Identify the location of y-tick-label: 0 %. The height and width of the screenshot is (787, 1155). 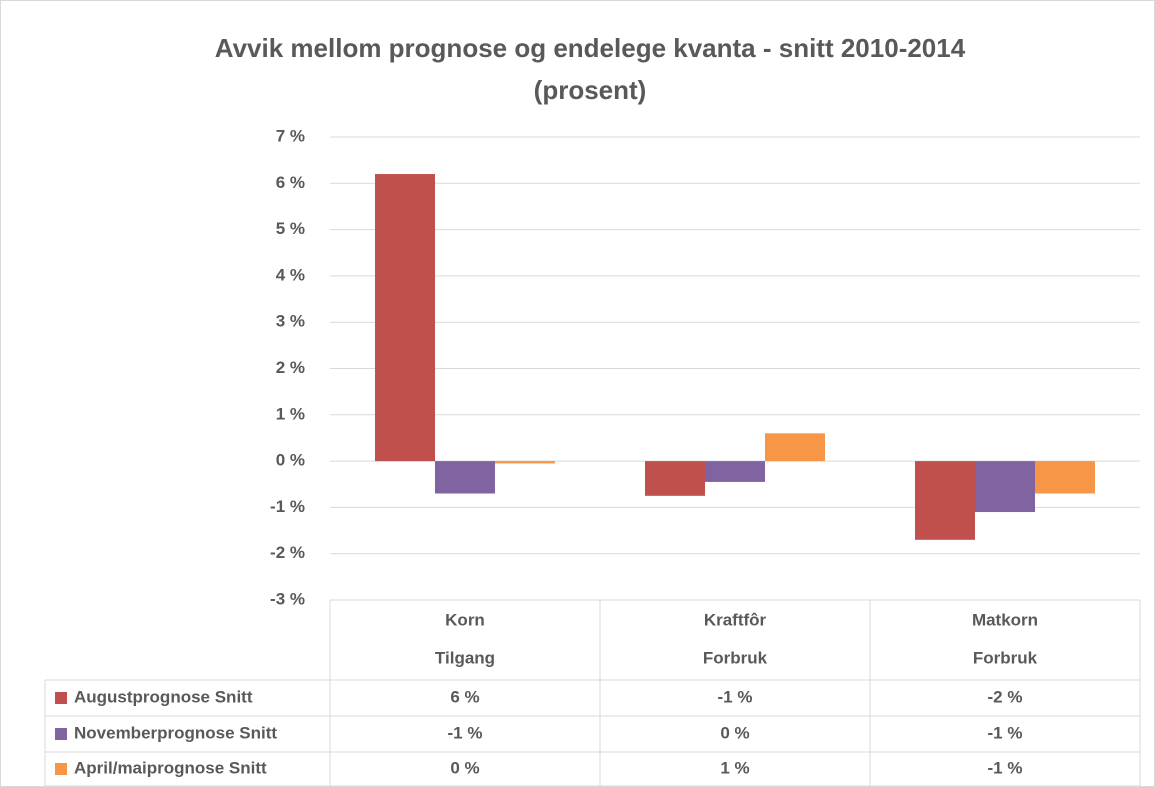
(290, 460).